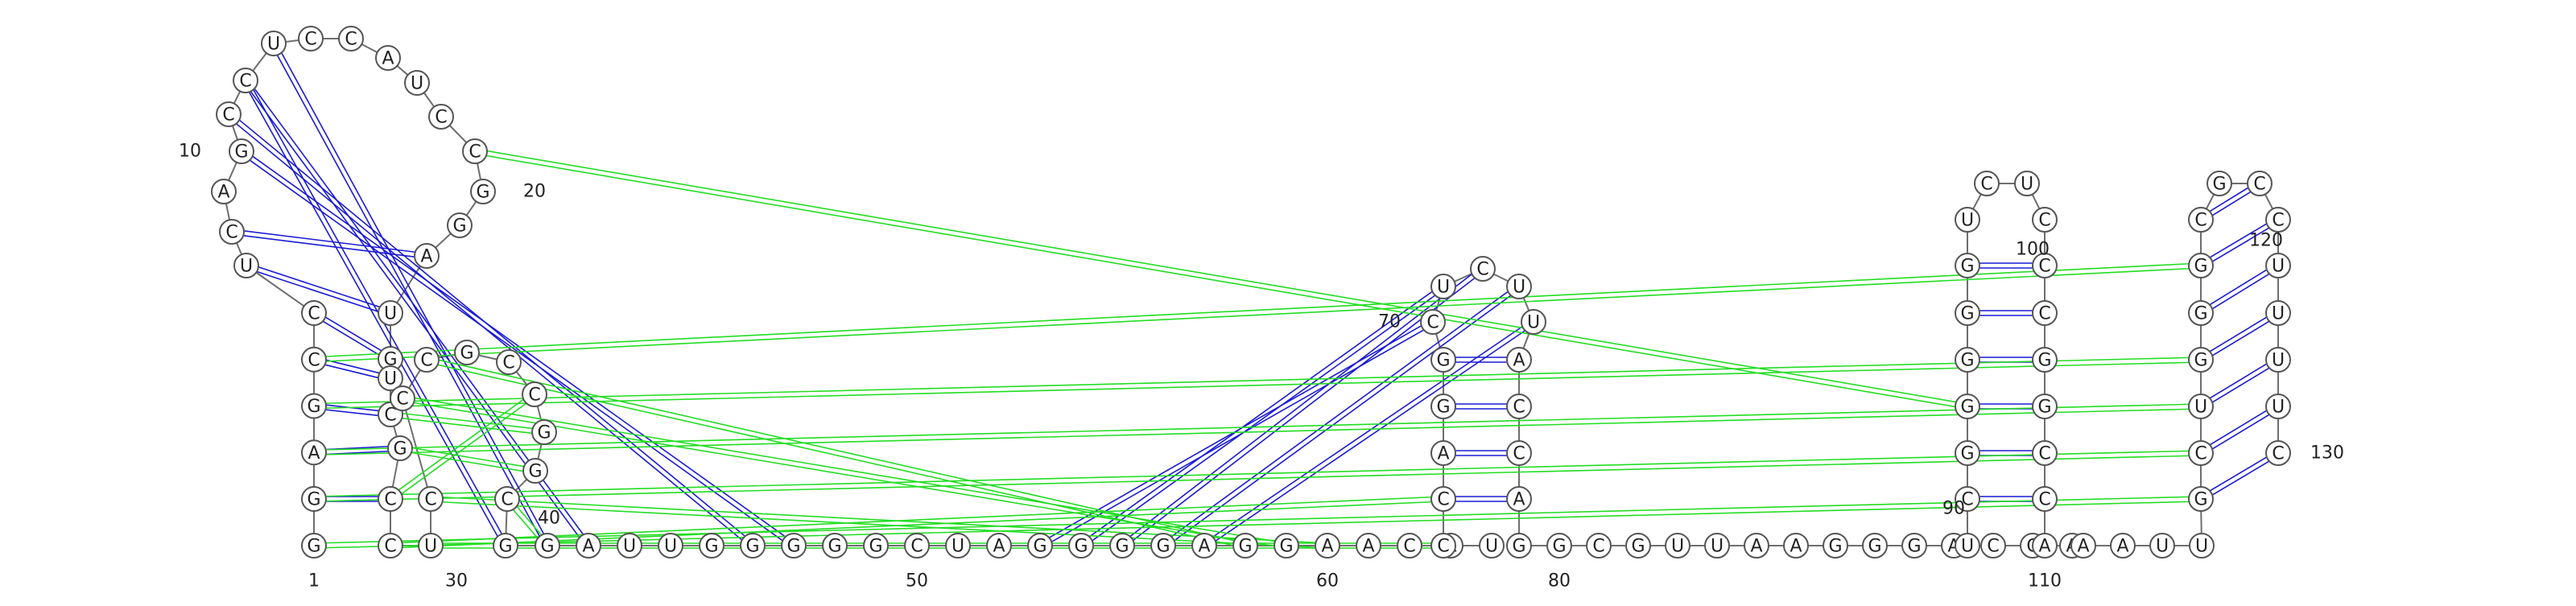 The image size is (2576, 606). I want to click on nucleotide-83: U, so click(1677, 546).